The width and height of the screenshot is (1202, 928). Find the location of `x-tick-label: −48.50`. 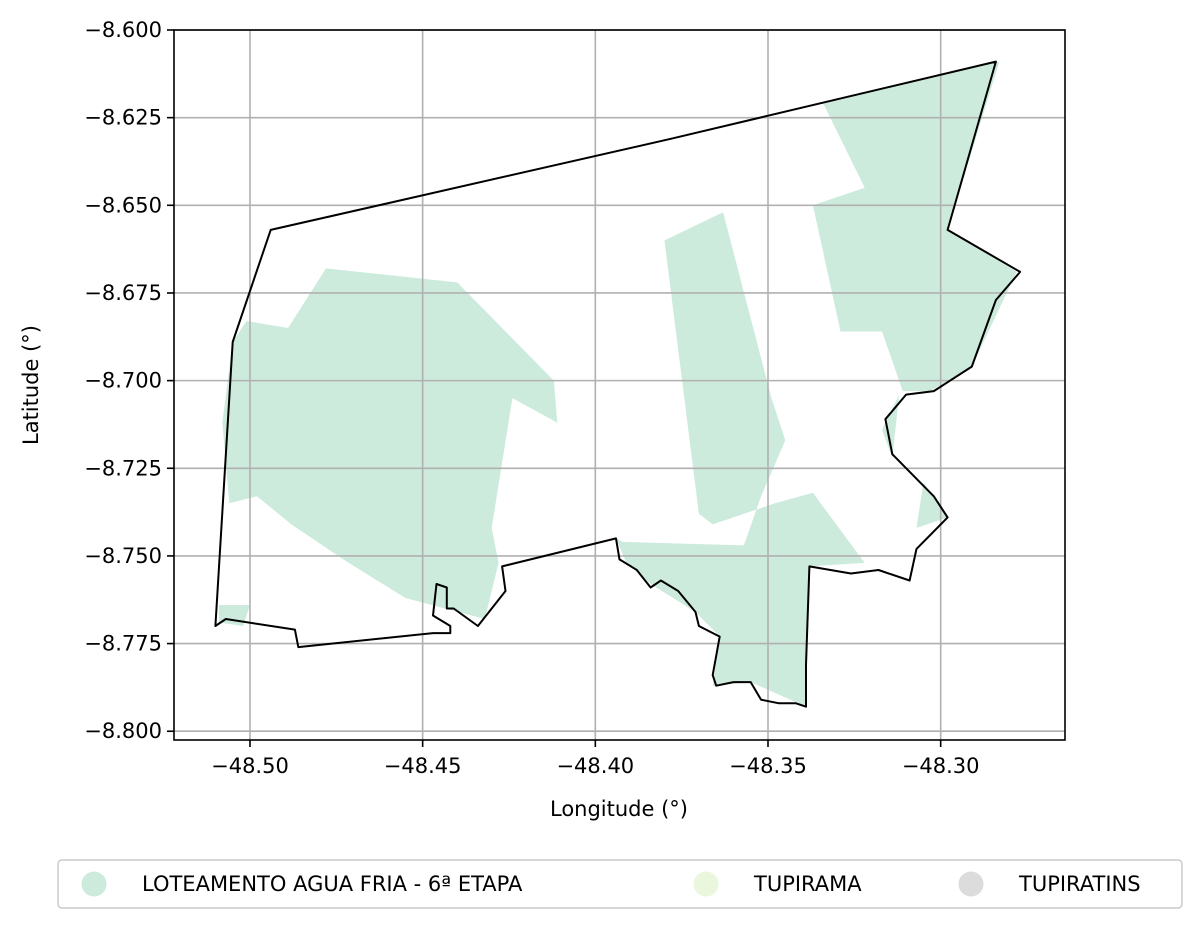

x-tick-label: −48.50 is located at coordinates (250, 766).